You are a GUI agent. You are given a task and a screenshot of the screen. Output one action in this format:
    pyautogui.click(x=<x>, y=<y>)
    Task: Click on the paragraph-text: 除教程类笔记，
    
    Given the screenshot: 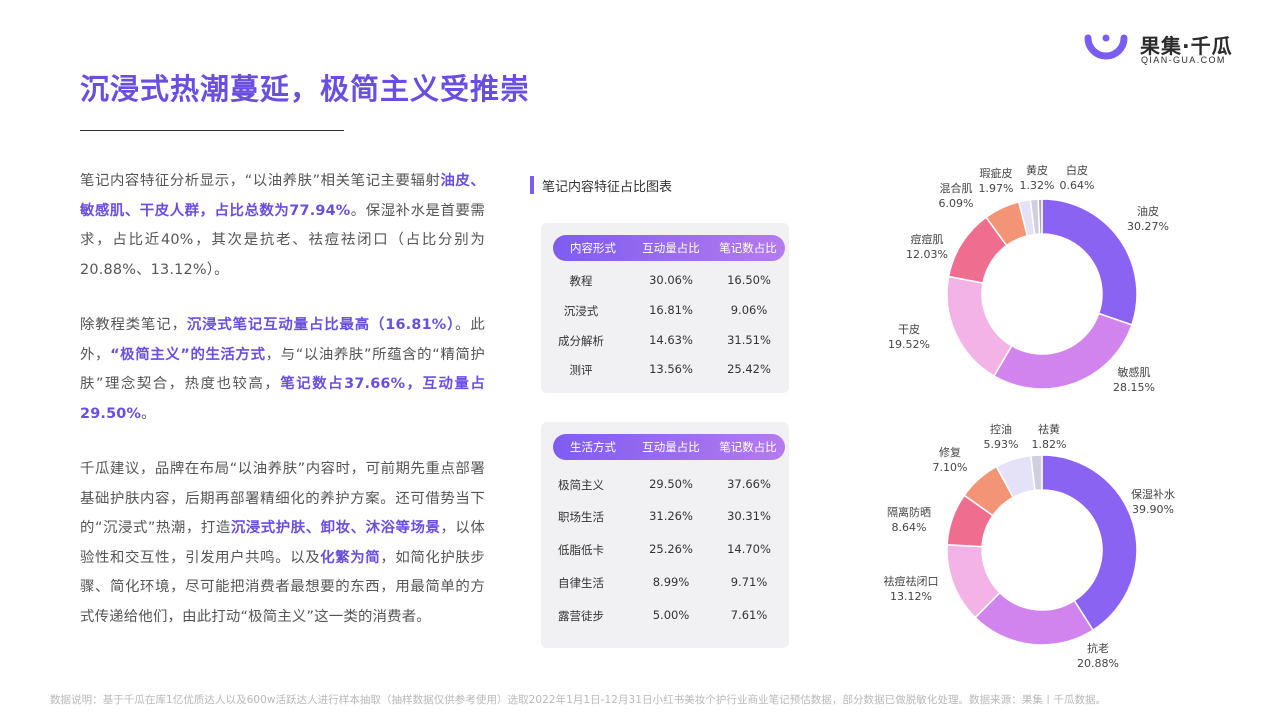 What is the action you would take?
    pyautogui.click(x=133, y=325)
    